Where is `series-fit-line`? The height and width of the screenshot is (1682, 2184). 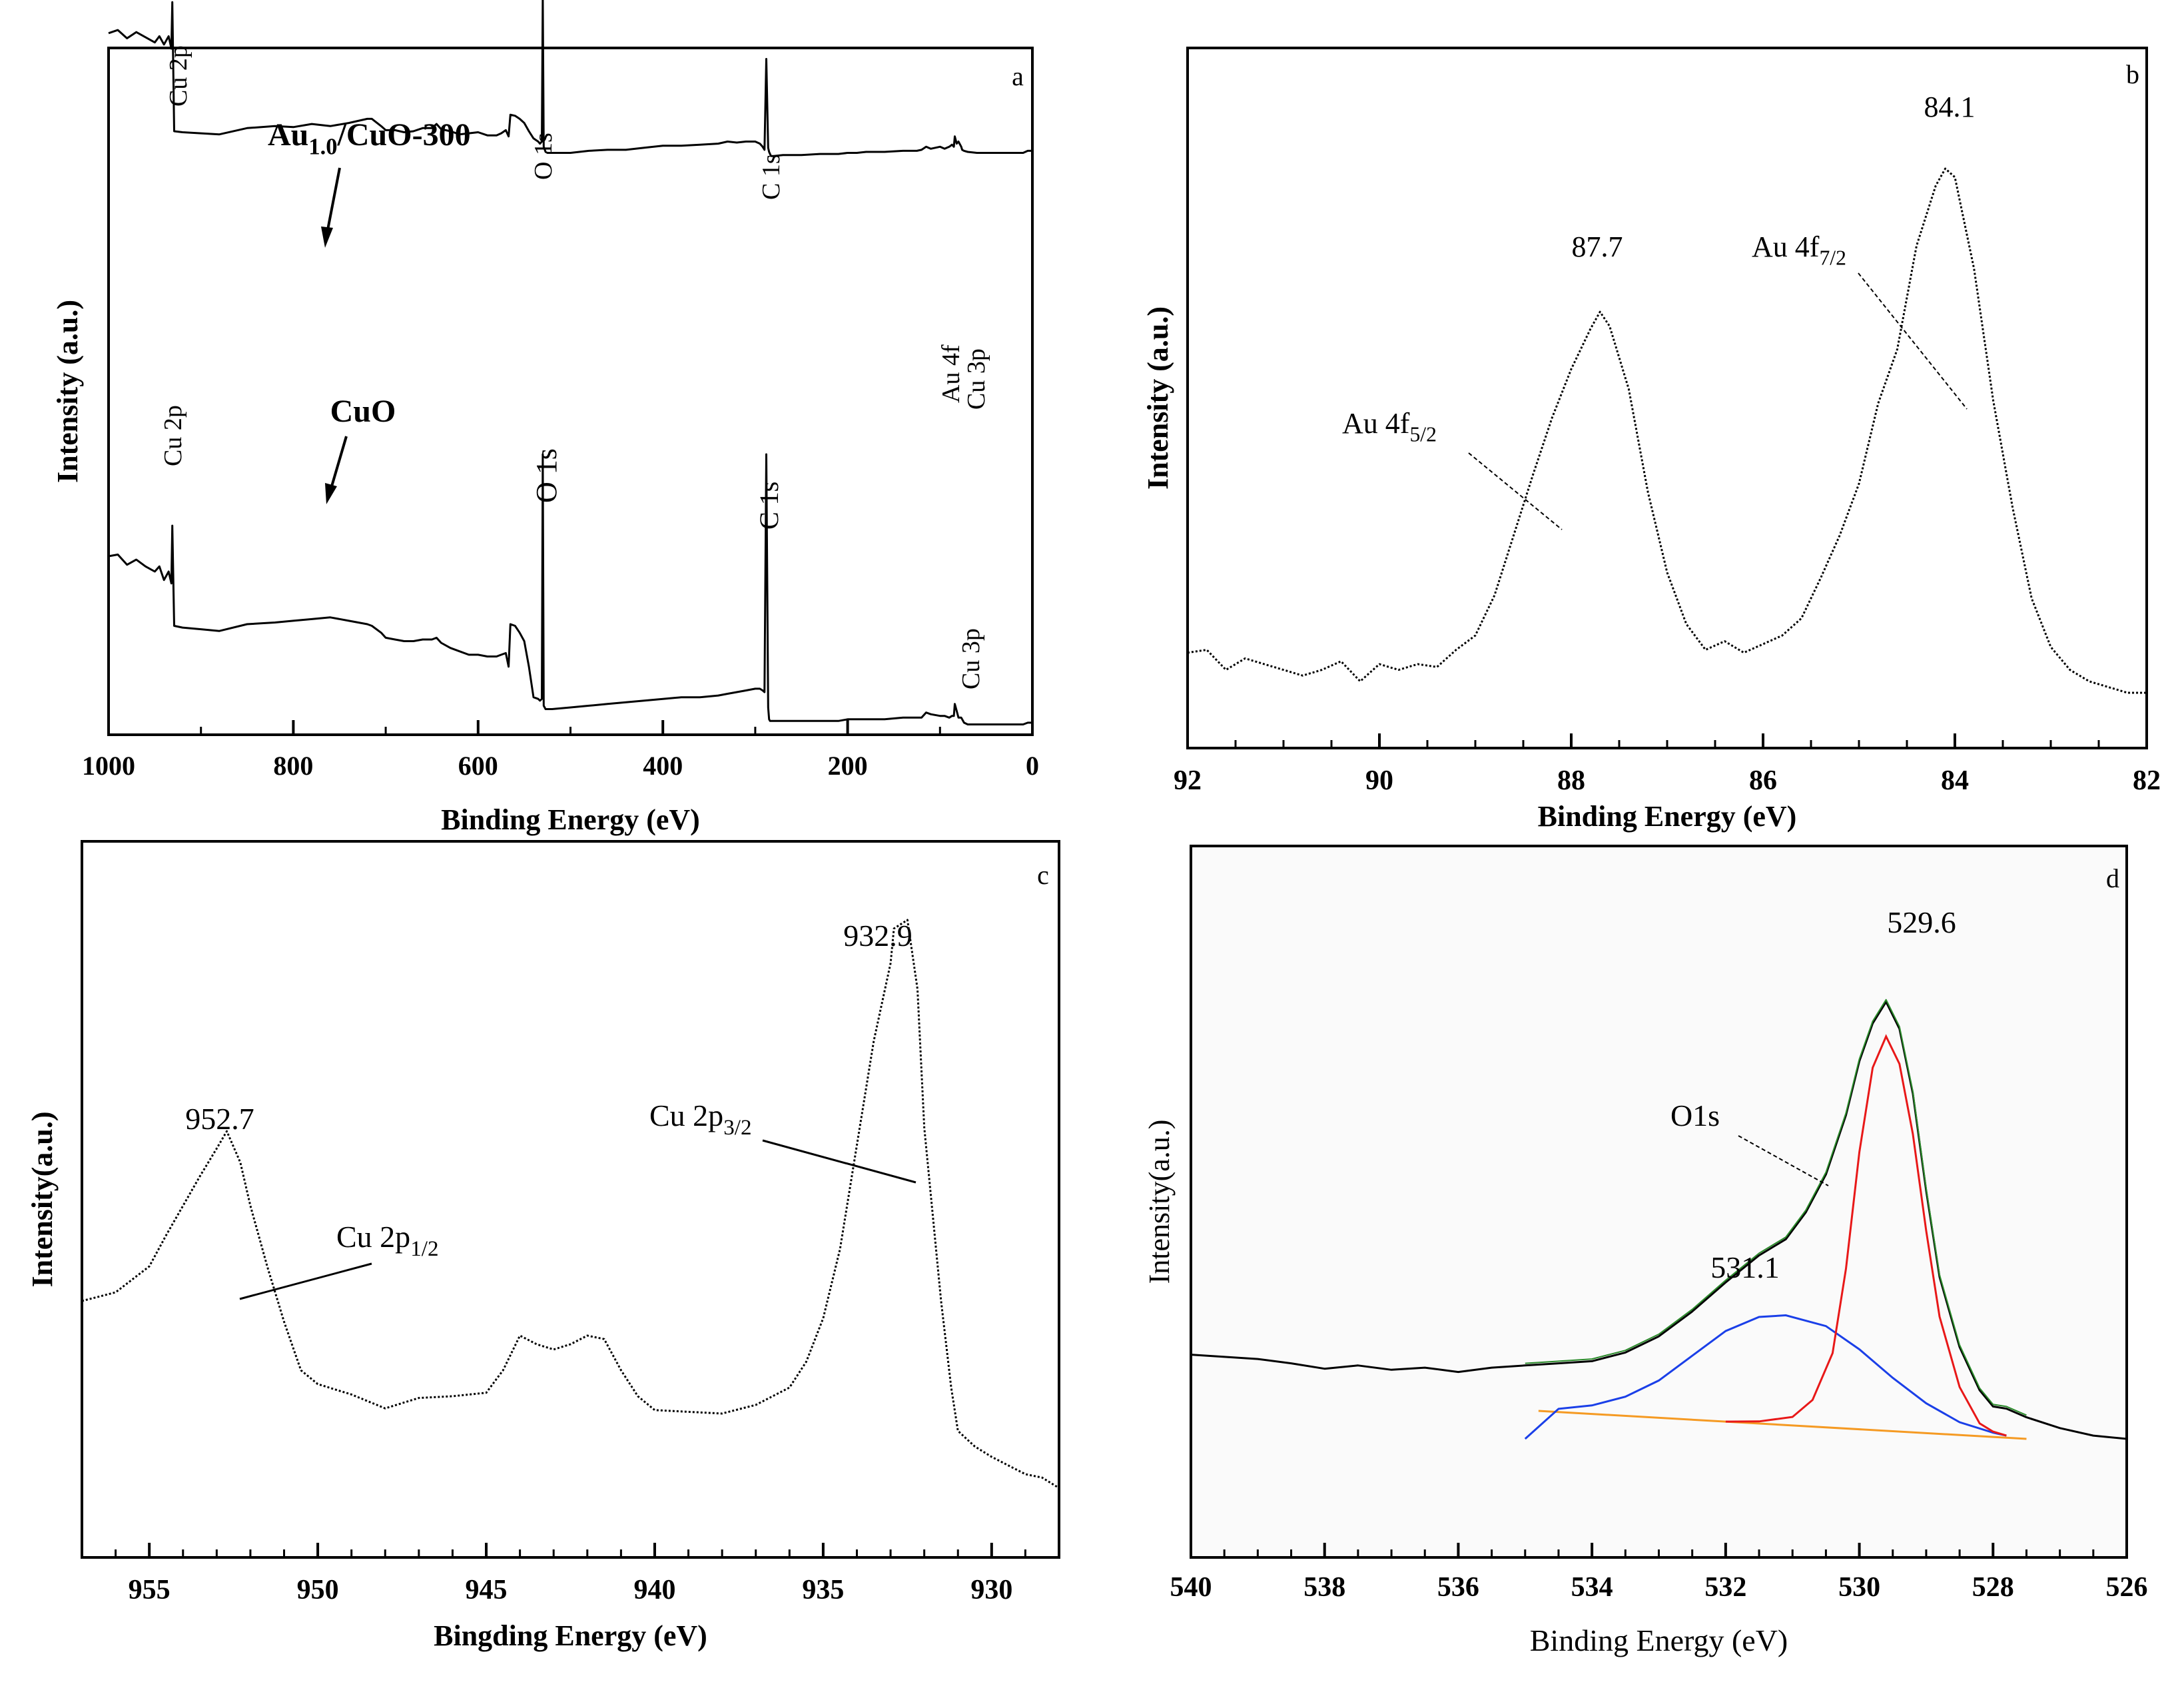 series-fit-line is located at coordinates (1776, 1207).